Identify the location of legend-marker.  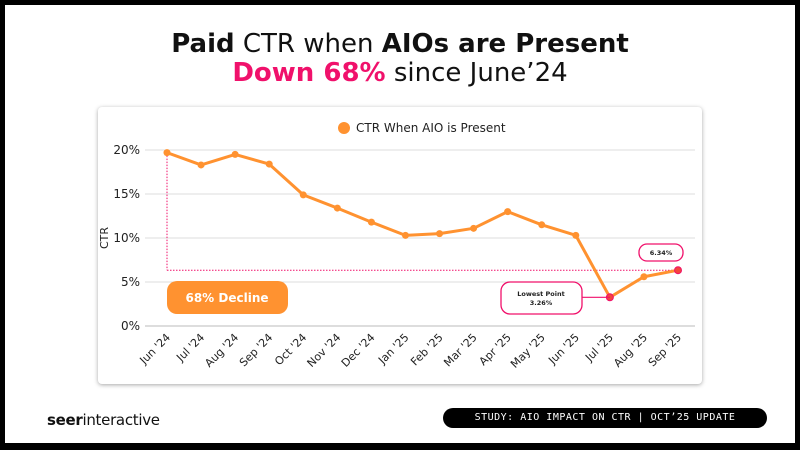
(344, 128).